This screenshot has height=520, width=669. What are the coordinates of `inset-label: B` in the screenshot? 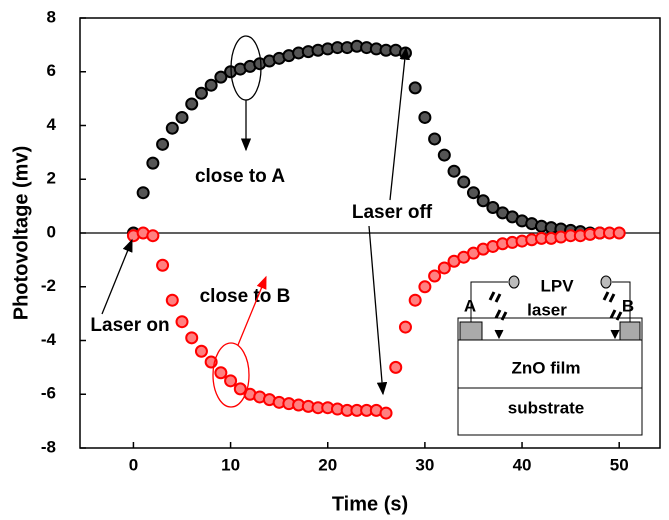 It's located at (628, 305).